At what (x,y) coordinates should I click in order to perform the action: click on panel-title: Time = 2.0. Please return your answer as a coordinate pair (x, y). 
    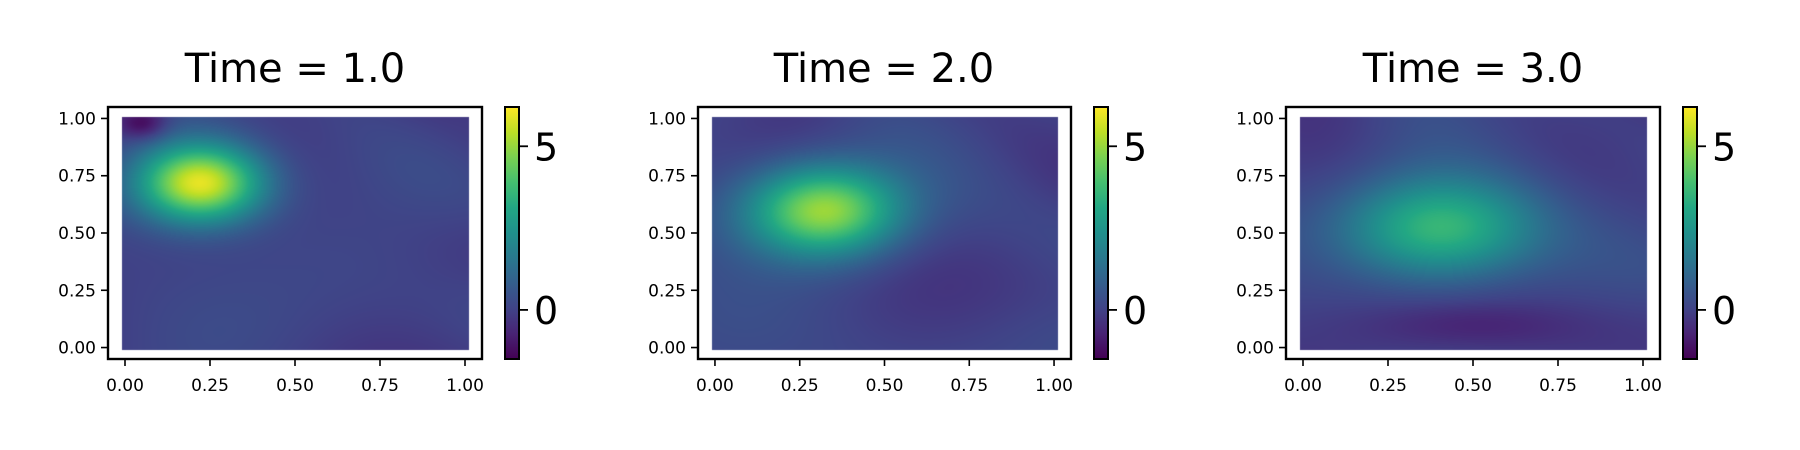
    Looking at the image, I should click on (883, 69).